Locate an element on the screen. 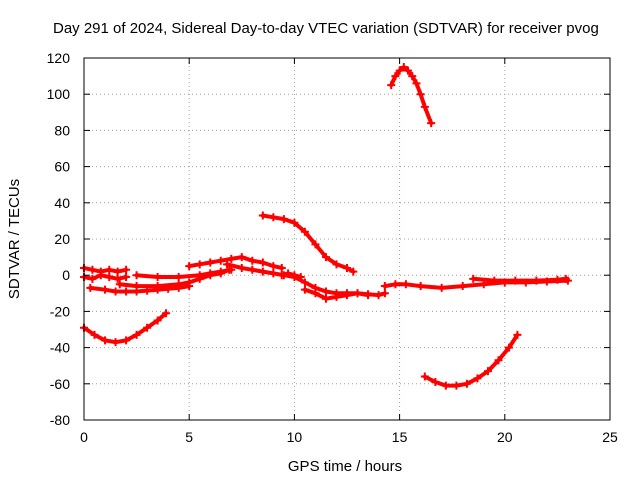  y-tick-label: 60 is located at coordinates (62, 167).